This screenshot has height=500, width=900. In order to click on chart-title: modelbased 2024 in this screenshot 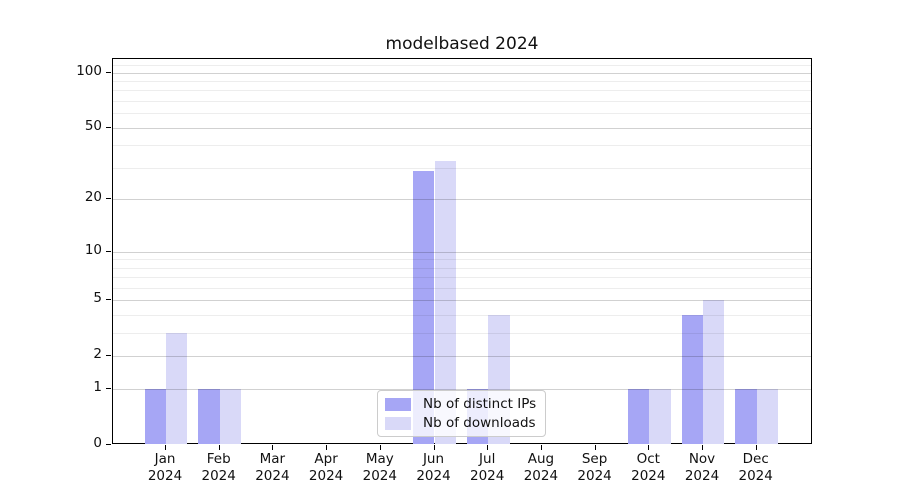, I will do `click(462, 44)`.